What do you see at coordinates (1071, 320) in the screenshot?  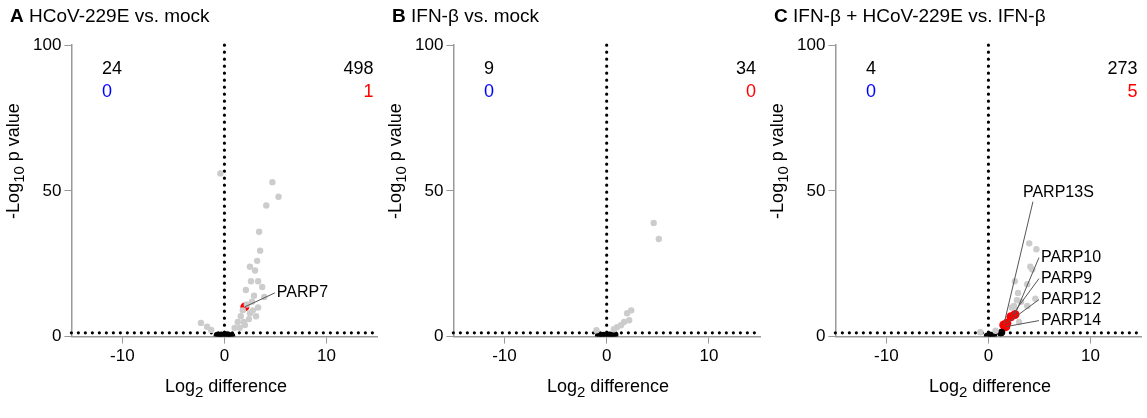 I see `annotation: PARP14` at bounding box center [1071, 320].